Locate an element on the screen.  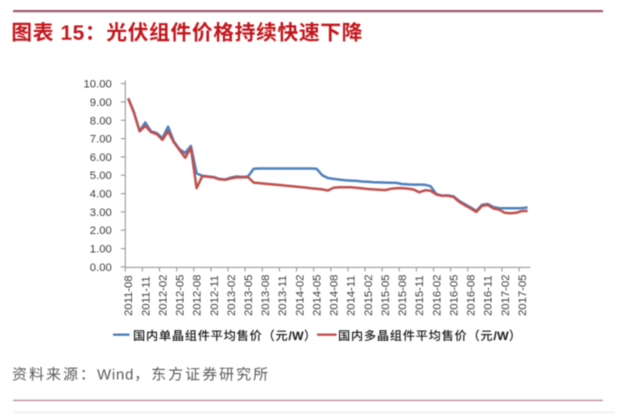
svg-text: 2012-11 is located at coordinates (215, 295).